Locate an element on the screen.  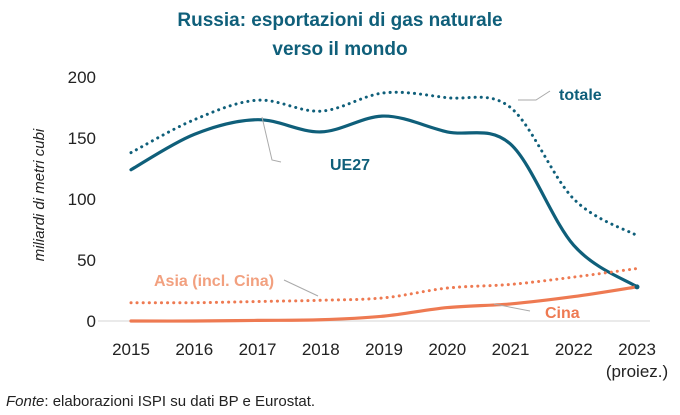
x-tick-label: 2022 is located at coordinates (574, 349).